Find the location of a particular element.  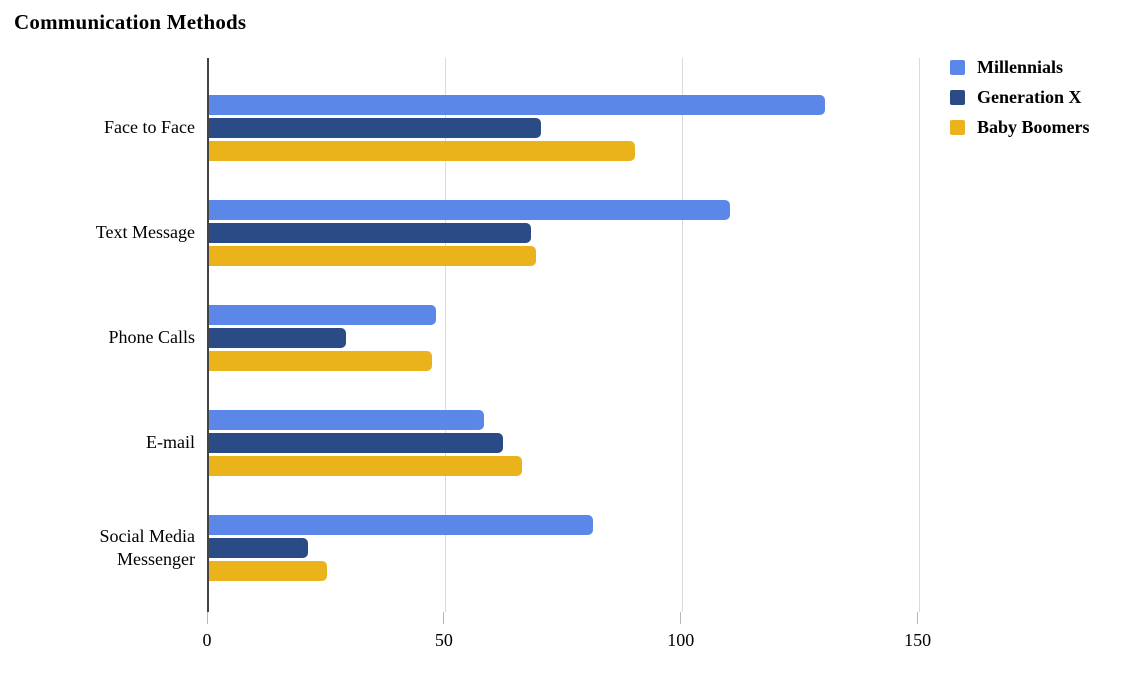

bar-baby-boomers-text-message is located at coordinates (372, 255).